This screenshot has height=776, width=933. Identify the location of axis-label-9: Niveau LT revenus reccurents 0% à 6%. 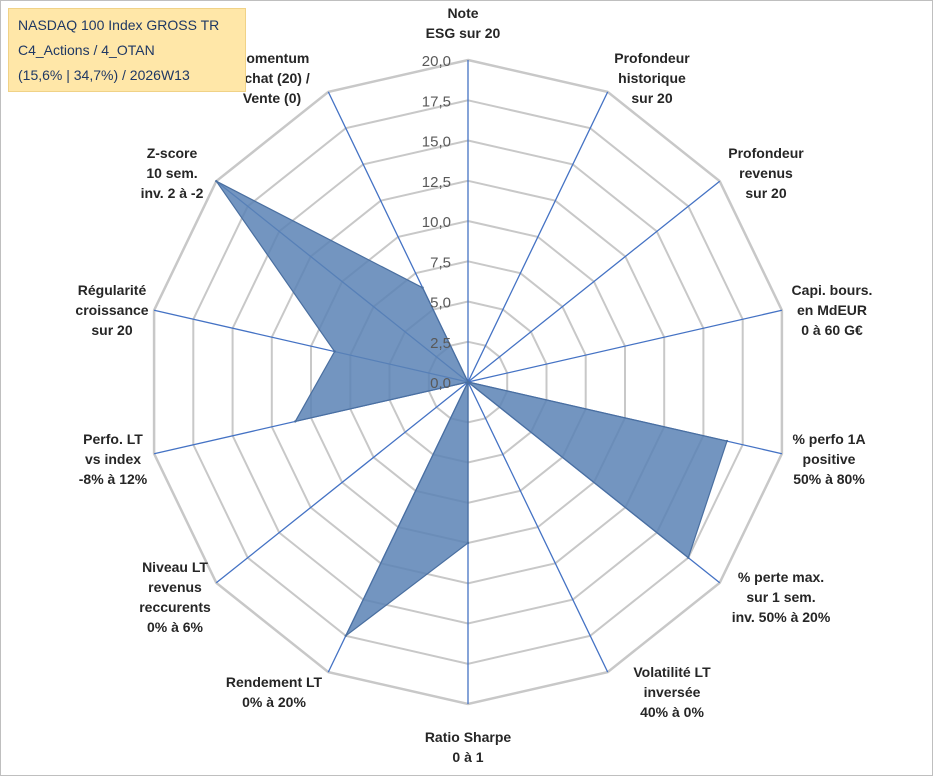
(175, 597).